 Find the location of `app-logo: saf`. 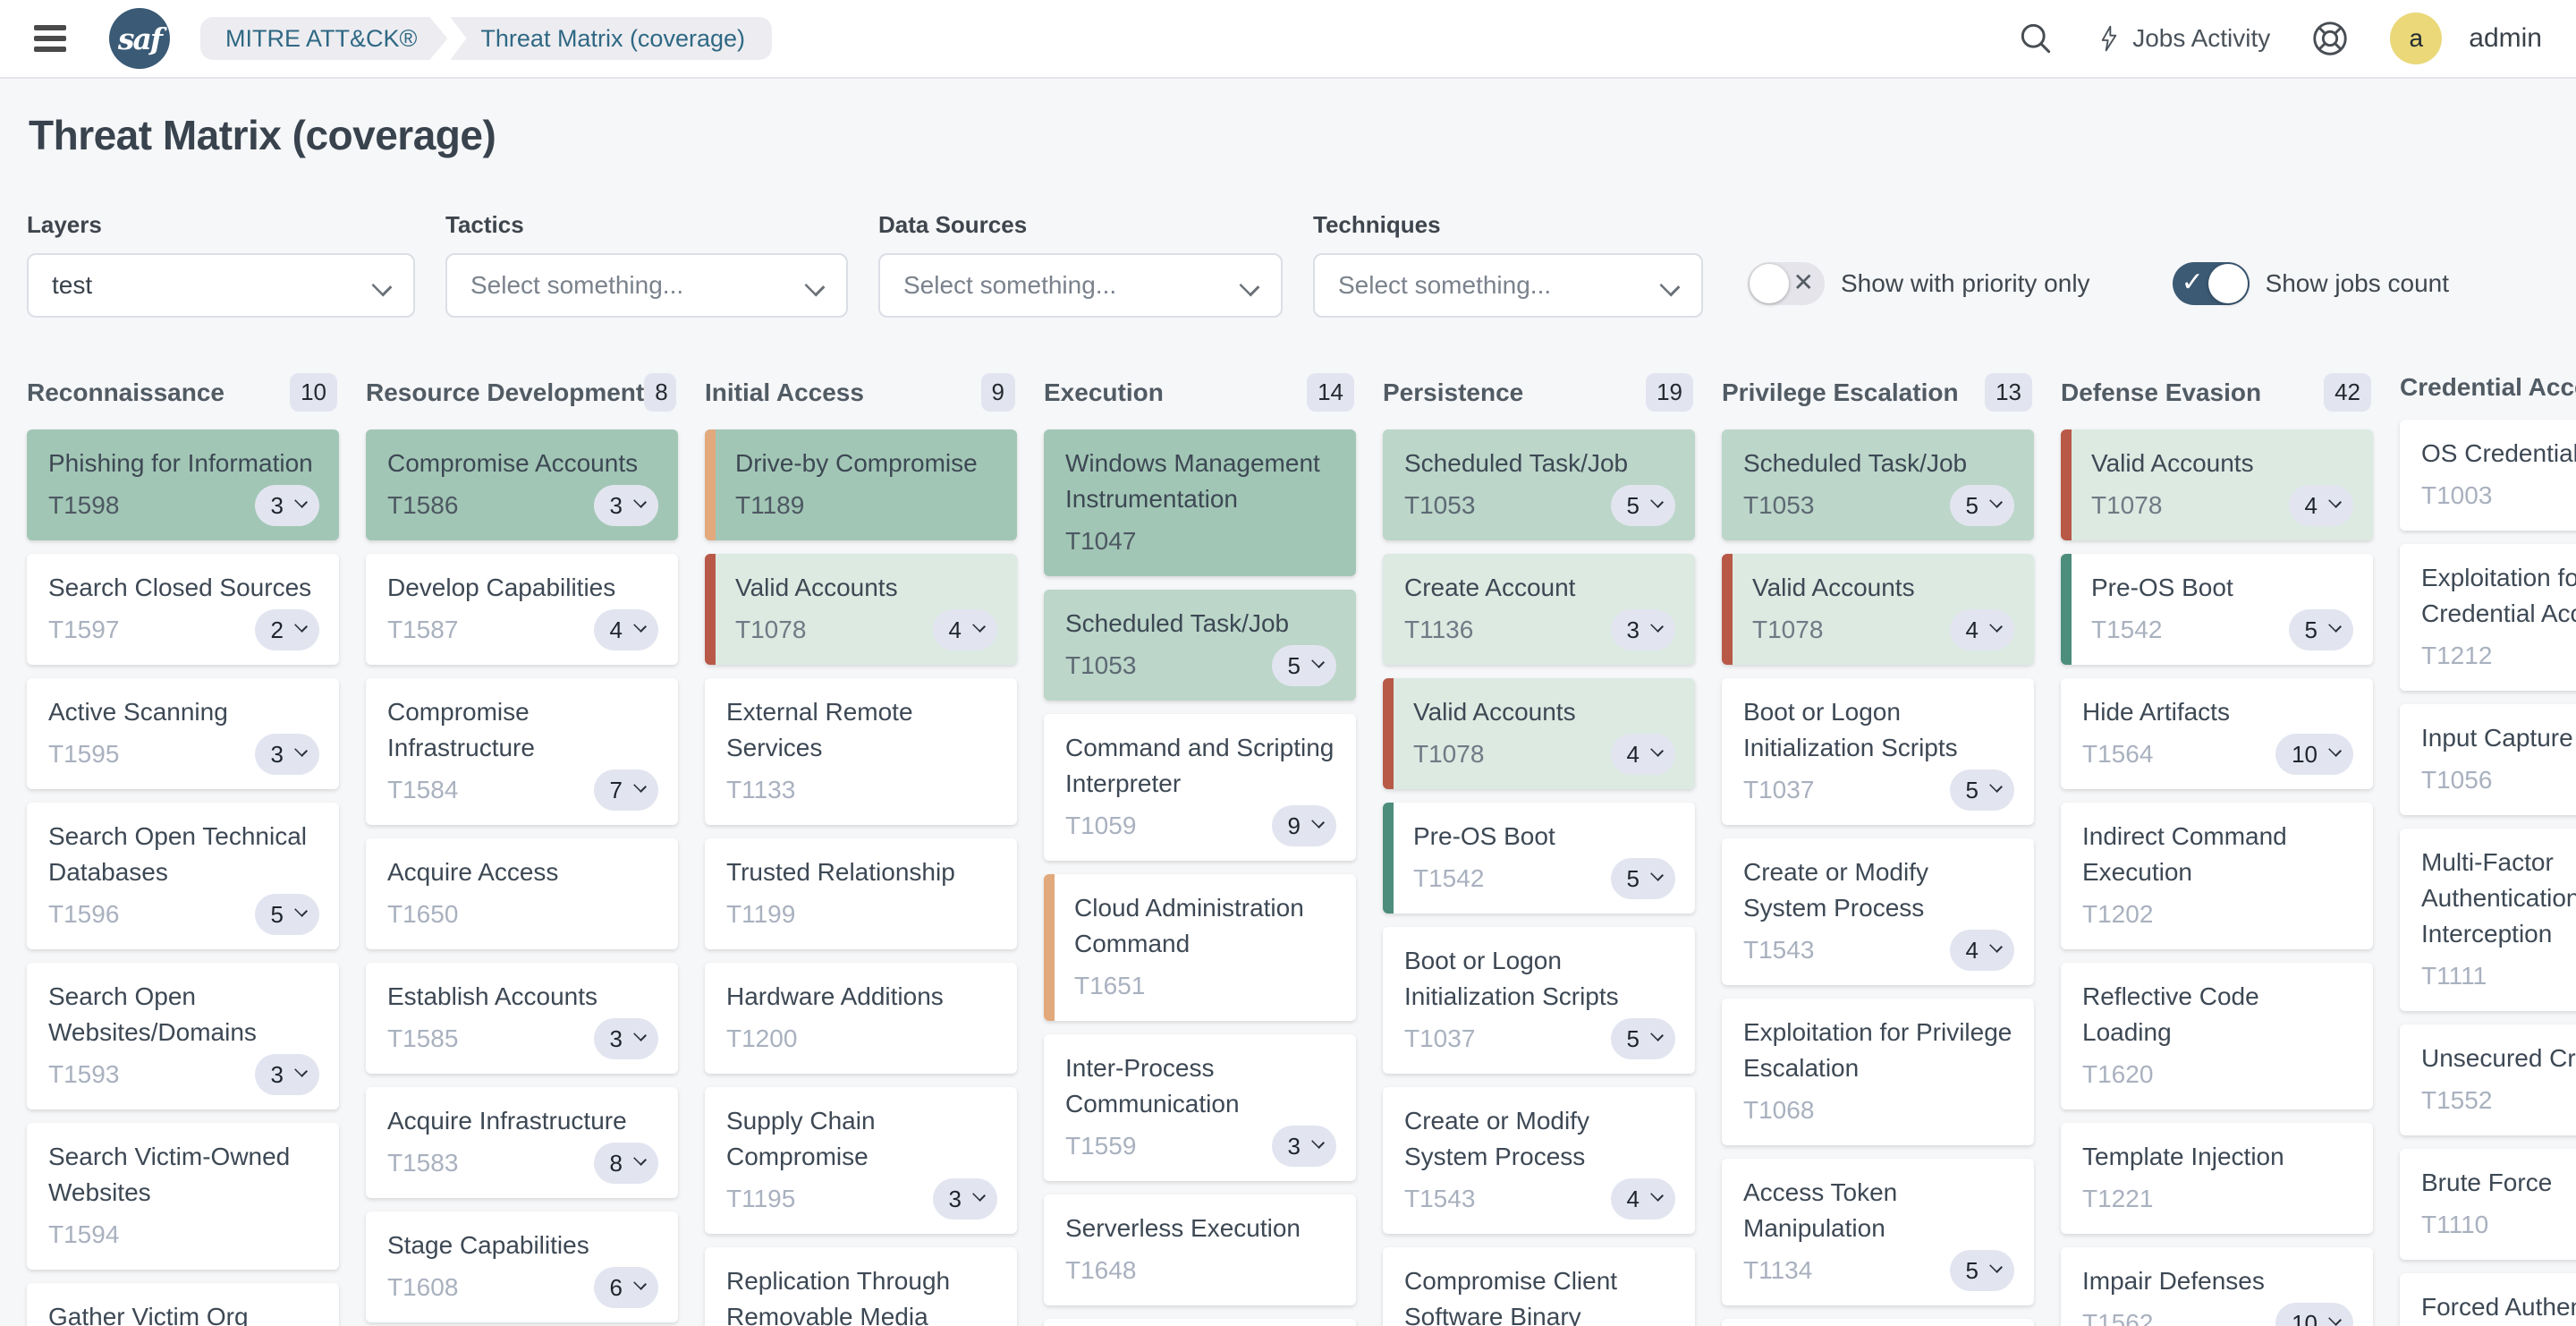

app-logo: saf is located at coordinates (139, 38).